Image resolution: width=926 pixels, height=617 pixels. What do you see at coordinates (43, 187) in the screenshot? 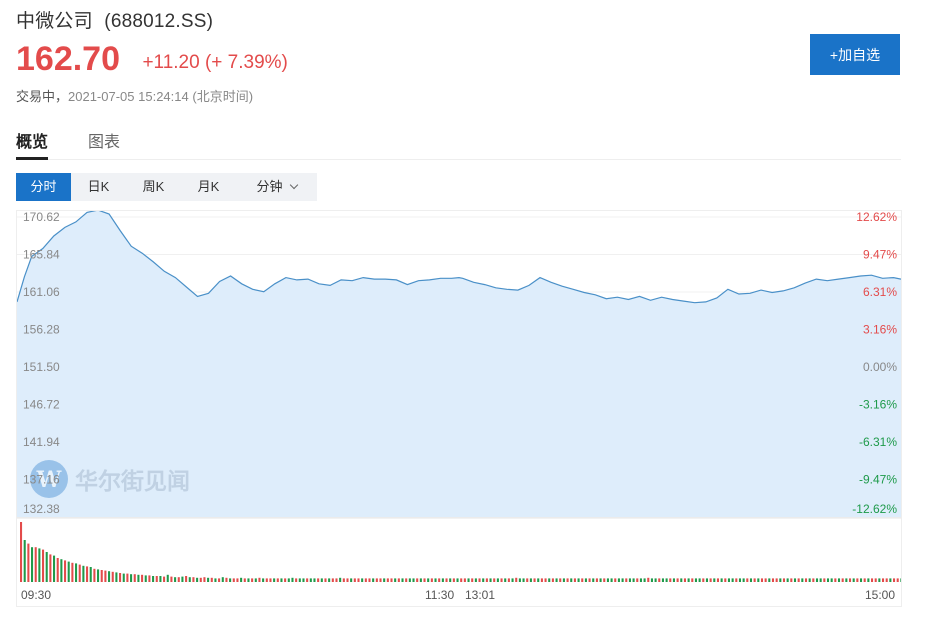
I see `period-intraday: 分时` at bounding box center [43, 187].